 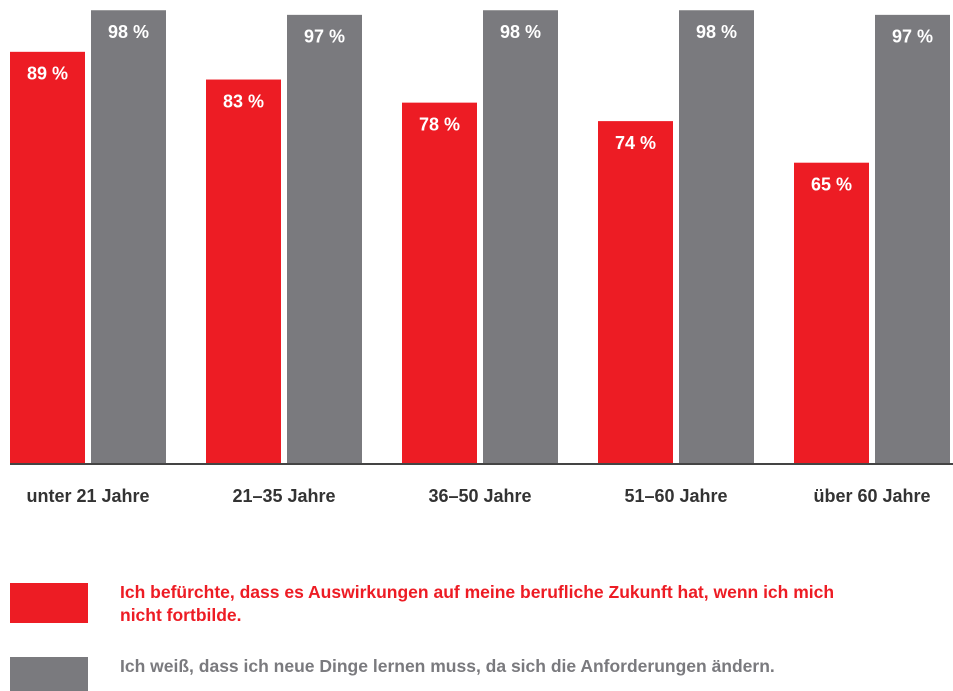 I want to click on x-tick-label: 51–60 Jahre, so click(x=675, y=496).